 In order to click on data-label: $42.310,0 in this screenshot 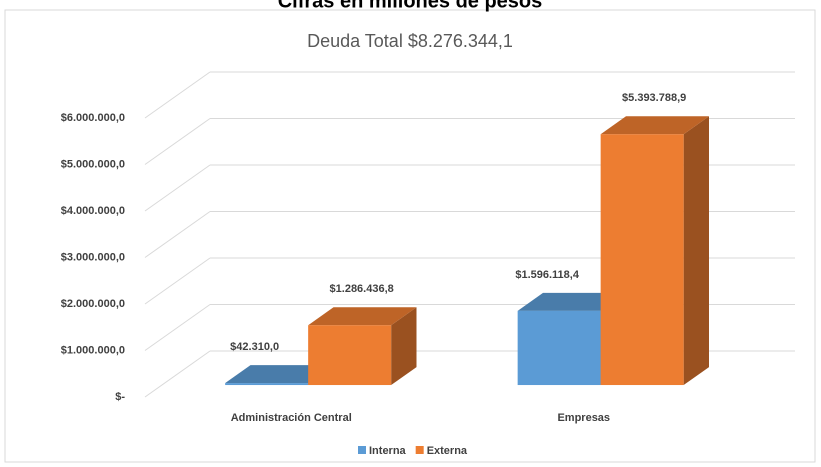, I will do `click(254, 347)`.